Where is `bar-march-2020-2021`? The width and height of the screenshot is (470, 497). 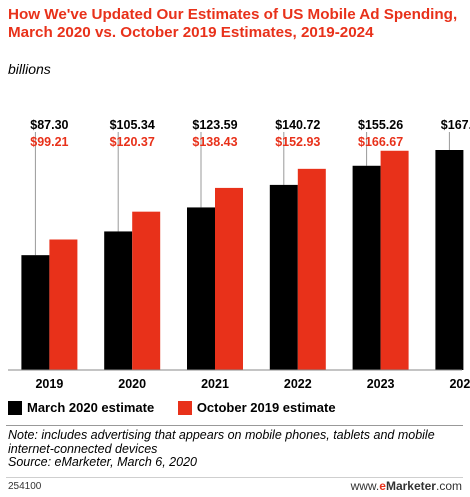 bar-march-2020-2021 is located at coordinates (201, 288).